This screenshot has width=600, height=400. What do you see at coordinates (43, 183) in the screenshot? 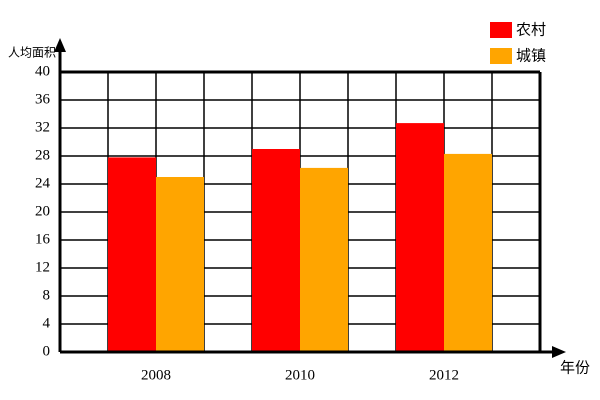
I see `y-tick-label: 24` at bounding box center [43, 183].